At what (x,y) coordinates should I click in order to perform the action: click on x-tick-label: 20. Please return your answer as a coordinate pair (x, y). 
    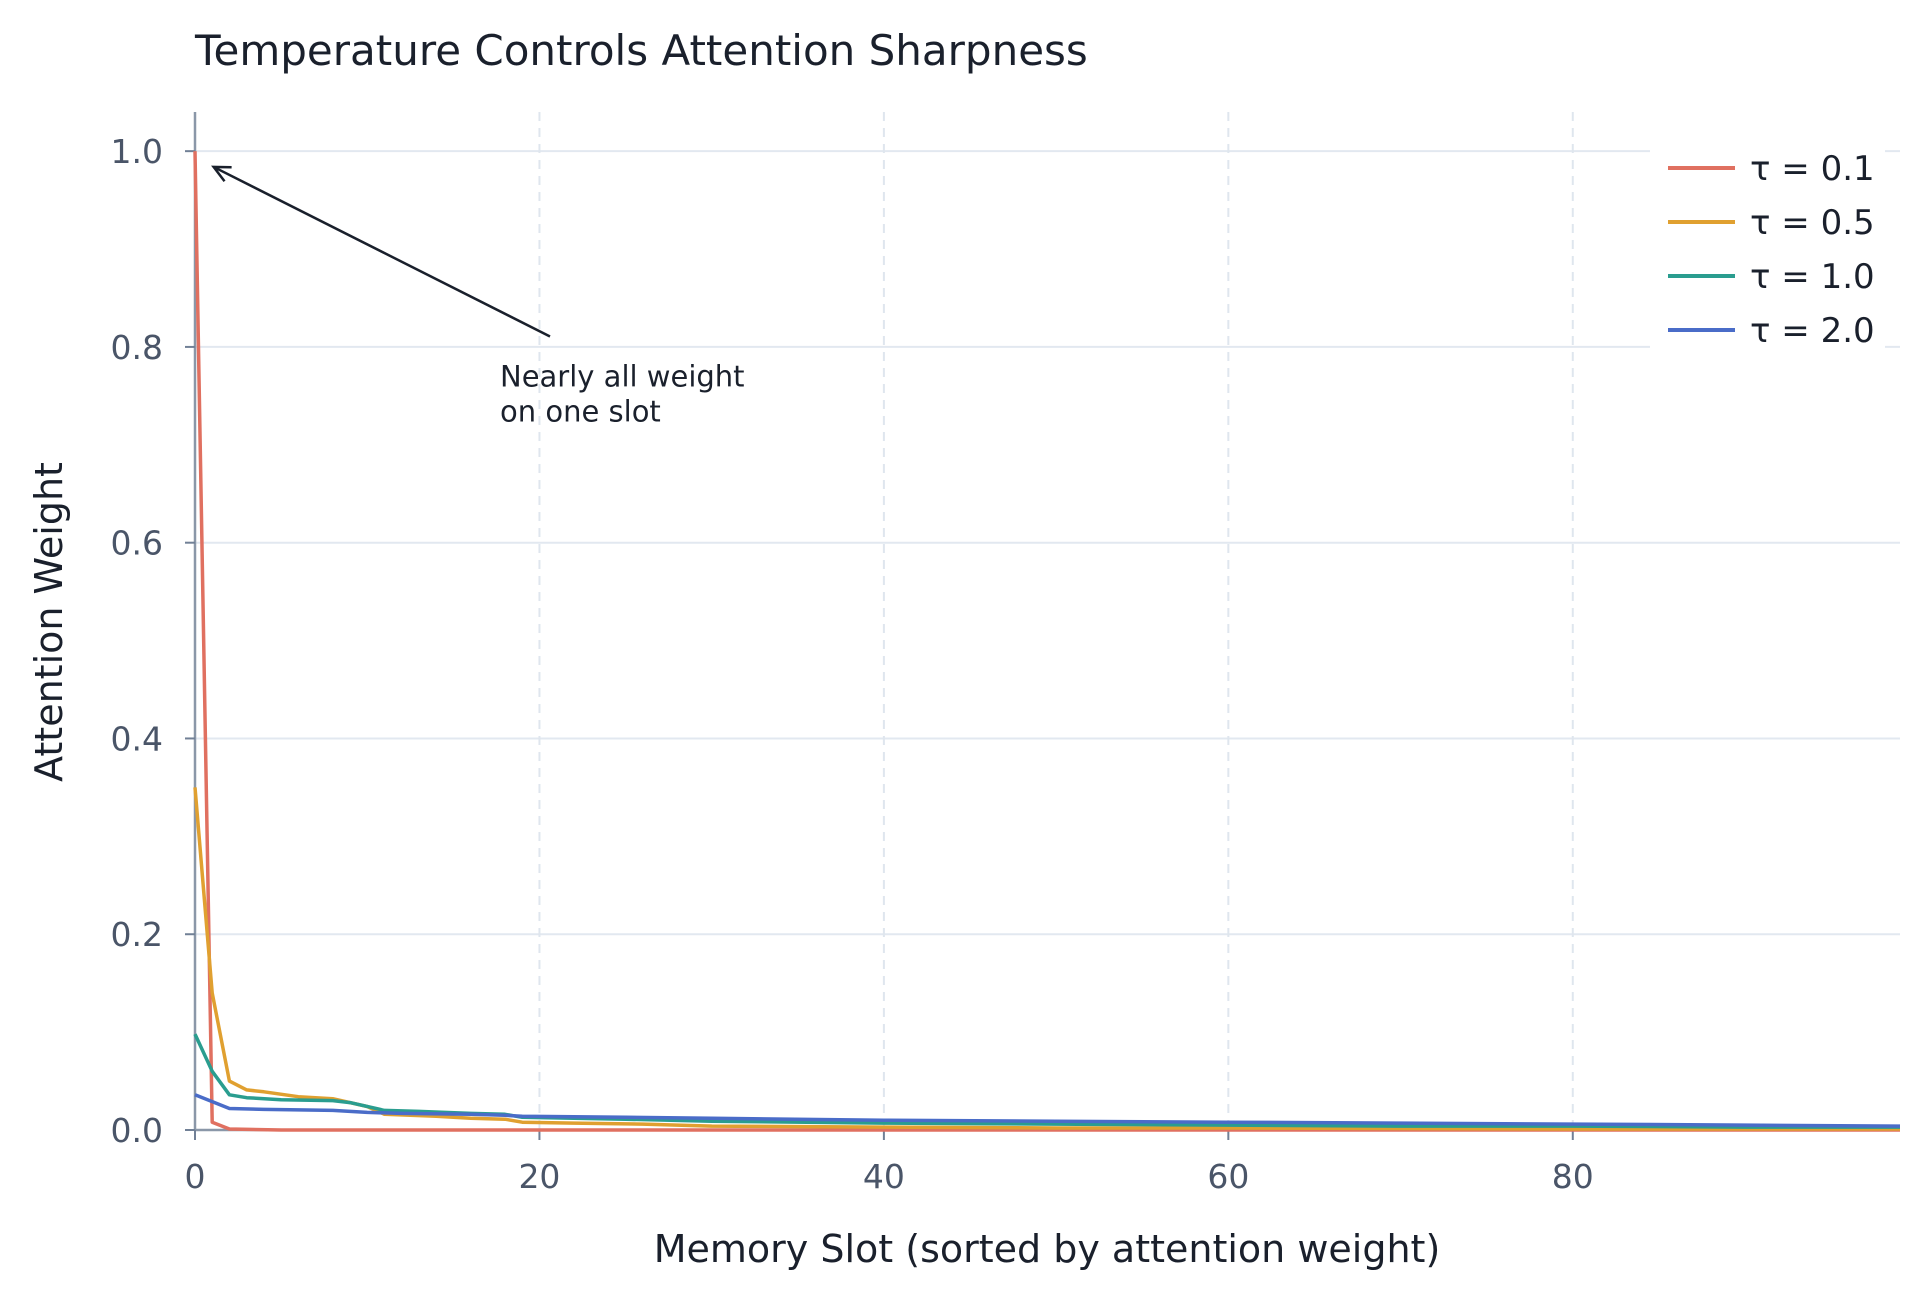
    Looking at the image, I should click on (539, 1176).